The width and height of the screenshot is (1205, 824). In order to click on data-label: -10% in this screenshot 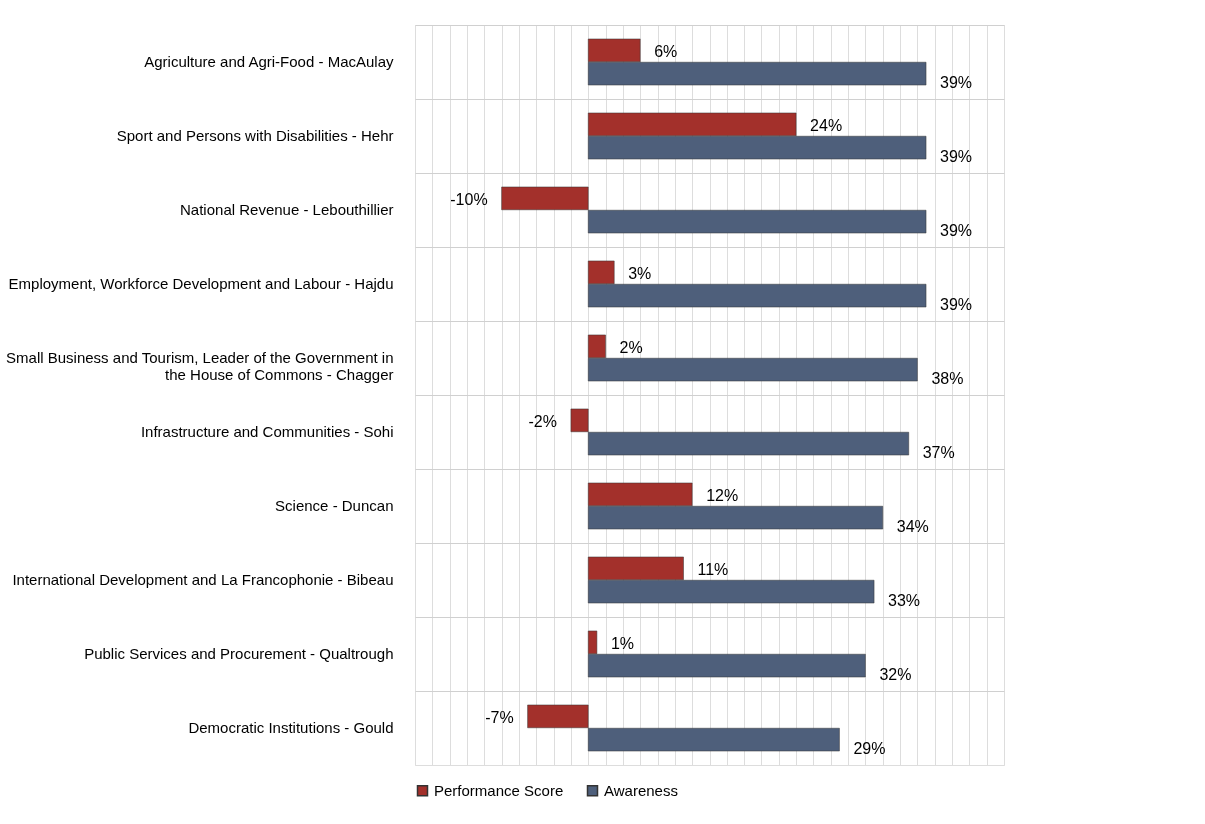, I will do `click(469, 200)`.